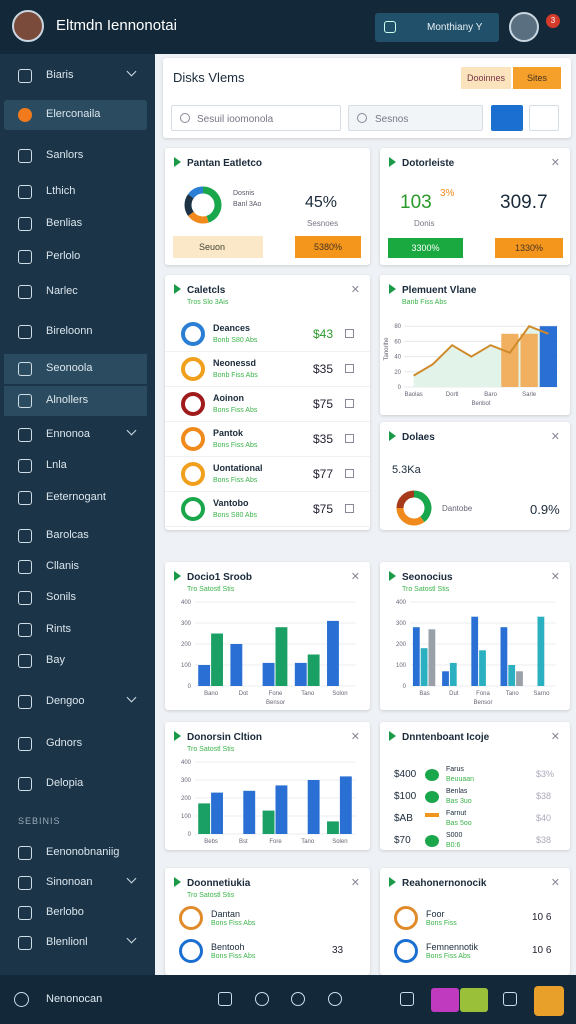 This screenshot has height=1024, width=576. I want to click on x-tick-label: Bas, so click(424, 694).